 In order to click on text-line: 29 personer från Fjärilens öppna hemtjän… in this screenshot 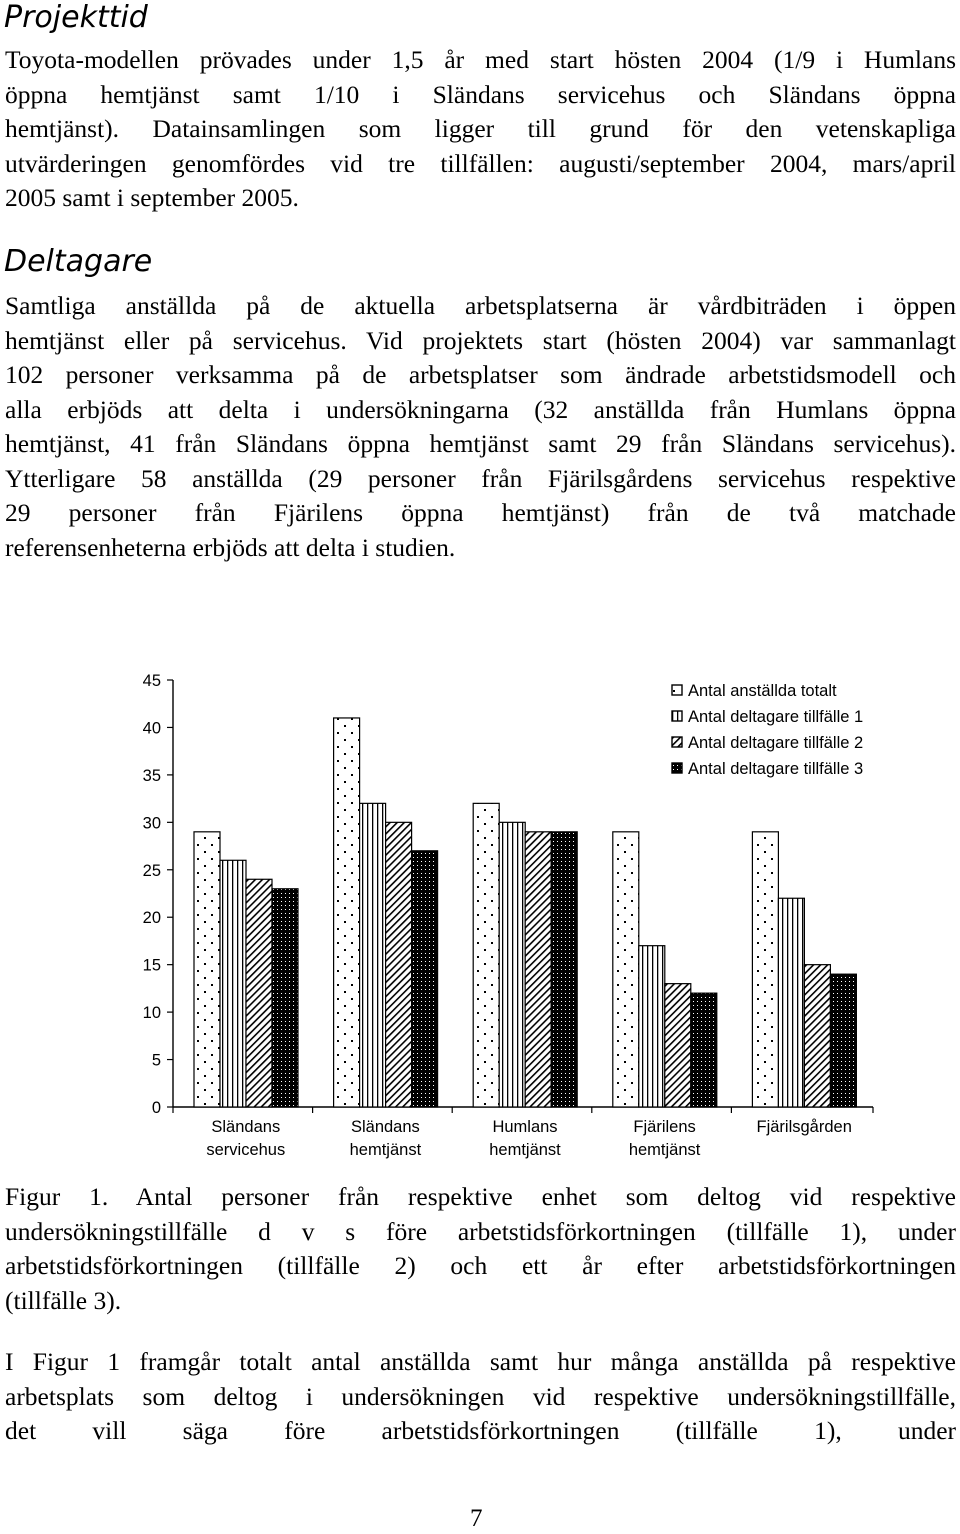, I will do `click(480, 512)`.